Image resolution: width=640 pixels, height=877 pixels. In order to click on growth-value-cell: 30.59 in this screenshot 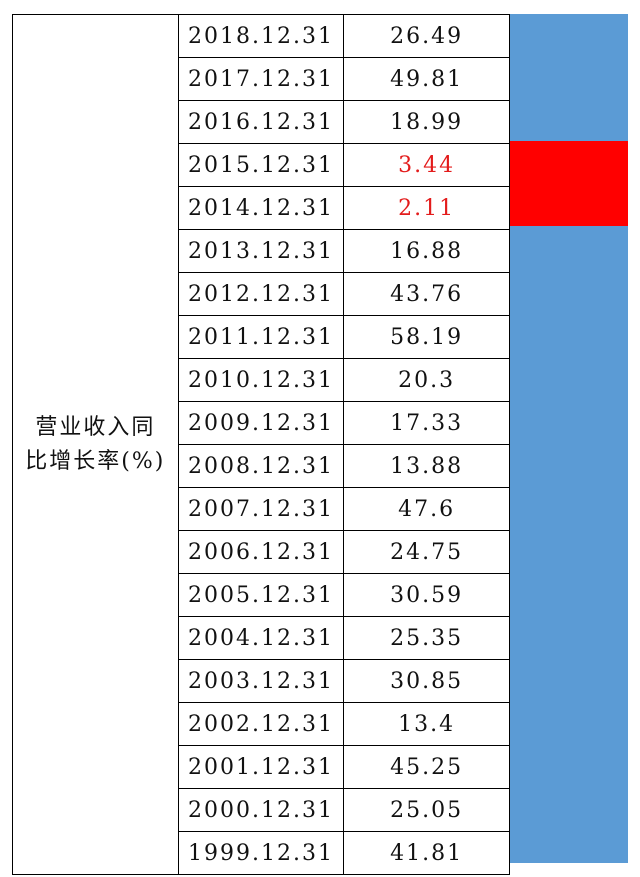, I will do `click(426, 595)`.